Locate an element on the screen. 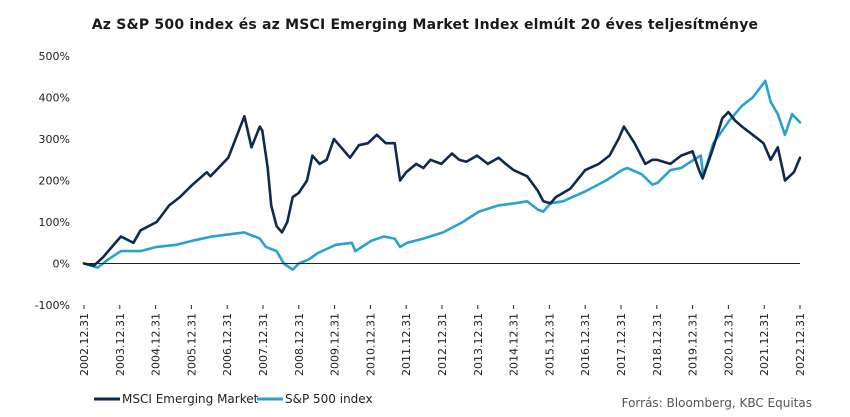 Image resolution: width=850 pixels, height=417 pixels. x-tick-label: 2004.12.31 is located at coordinates (156, 344).